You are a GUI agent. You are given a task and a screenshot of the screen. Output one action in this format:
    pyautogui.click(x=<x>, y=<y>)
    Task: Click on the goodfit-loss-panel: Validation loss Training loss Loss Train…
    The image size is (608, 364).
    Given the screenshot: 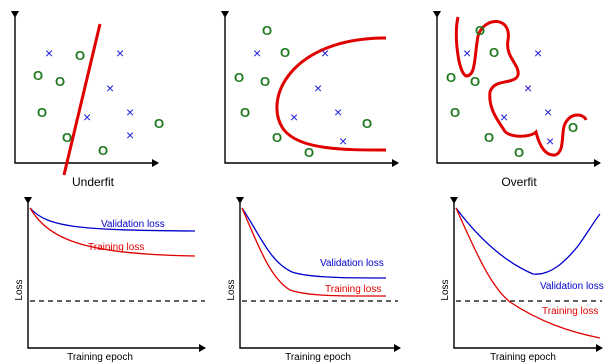 What is the action you would take?
    pyautogui.click(x=313, y=280)
    